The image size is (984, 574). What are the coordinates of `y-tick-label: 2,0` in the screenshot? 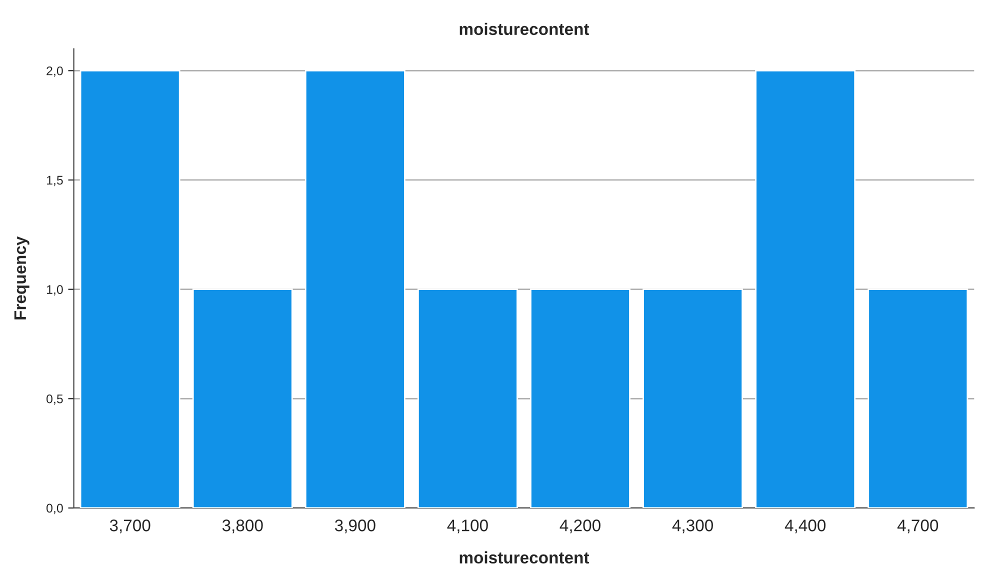 It's located at (54, 71).